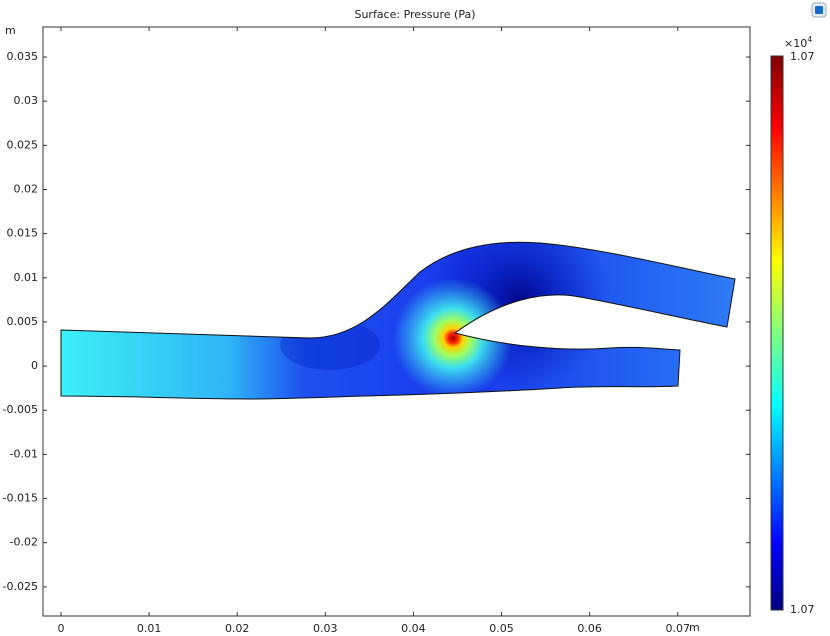  I want to click on colorbar-multiplier: ×10⁴, so click(798, 43).